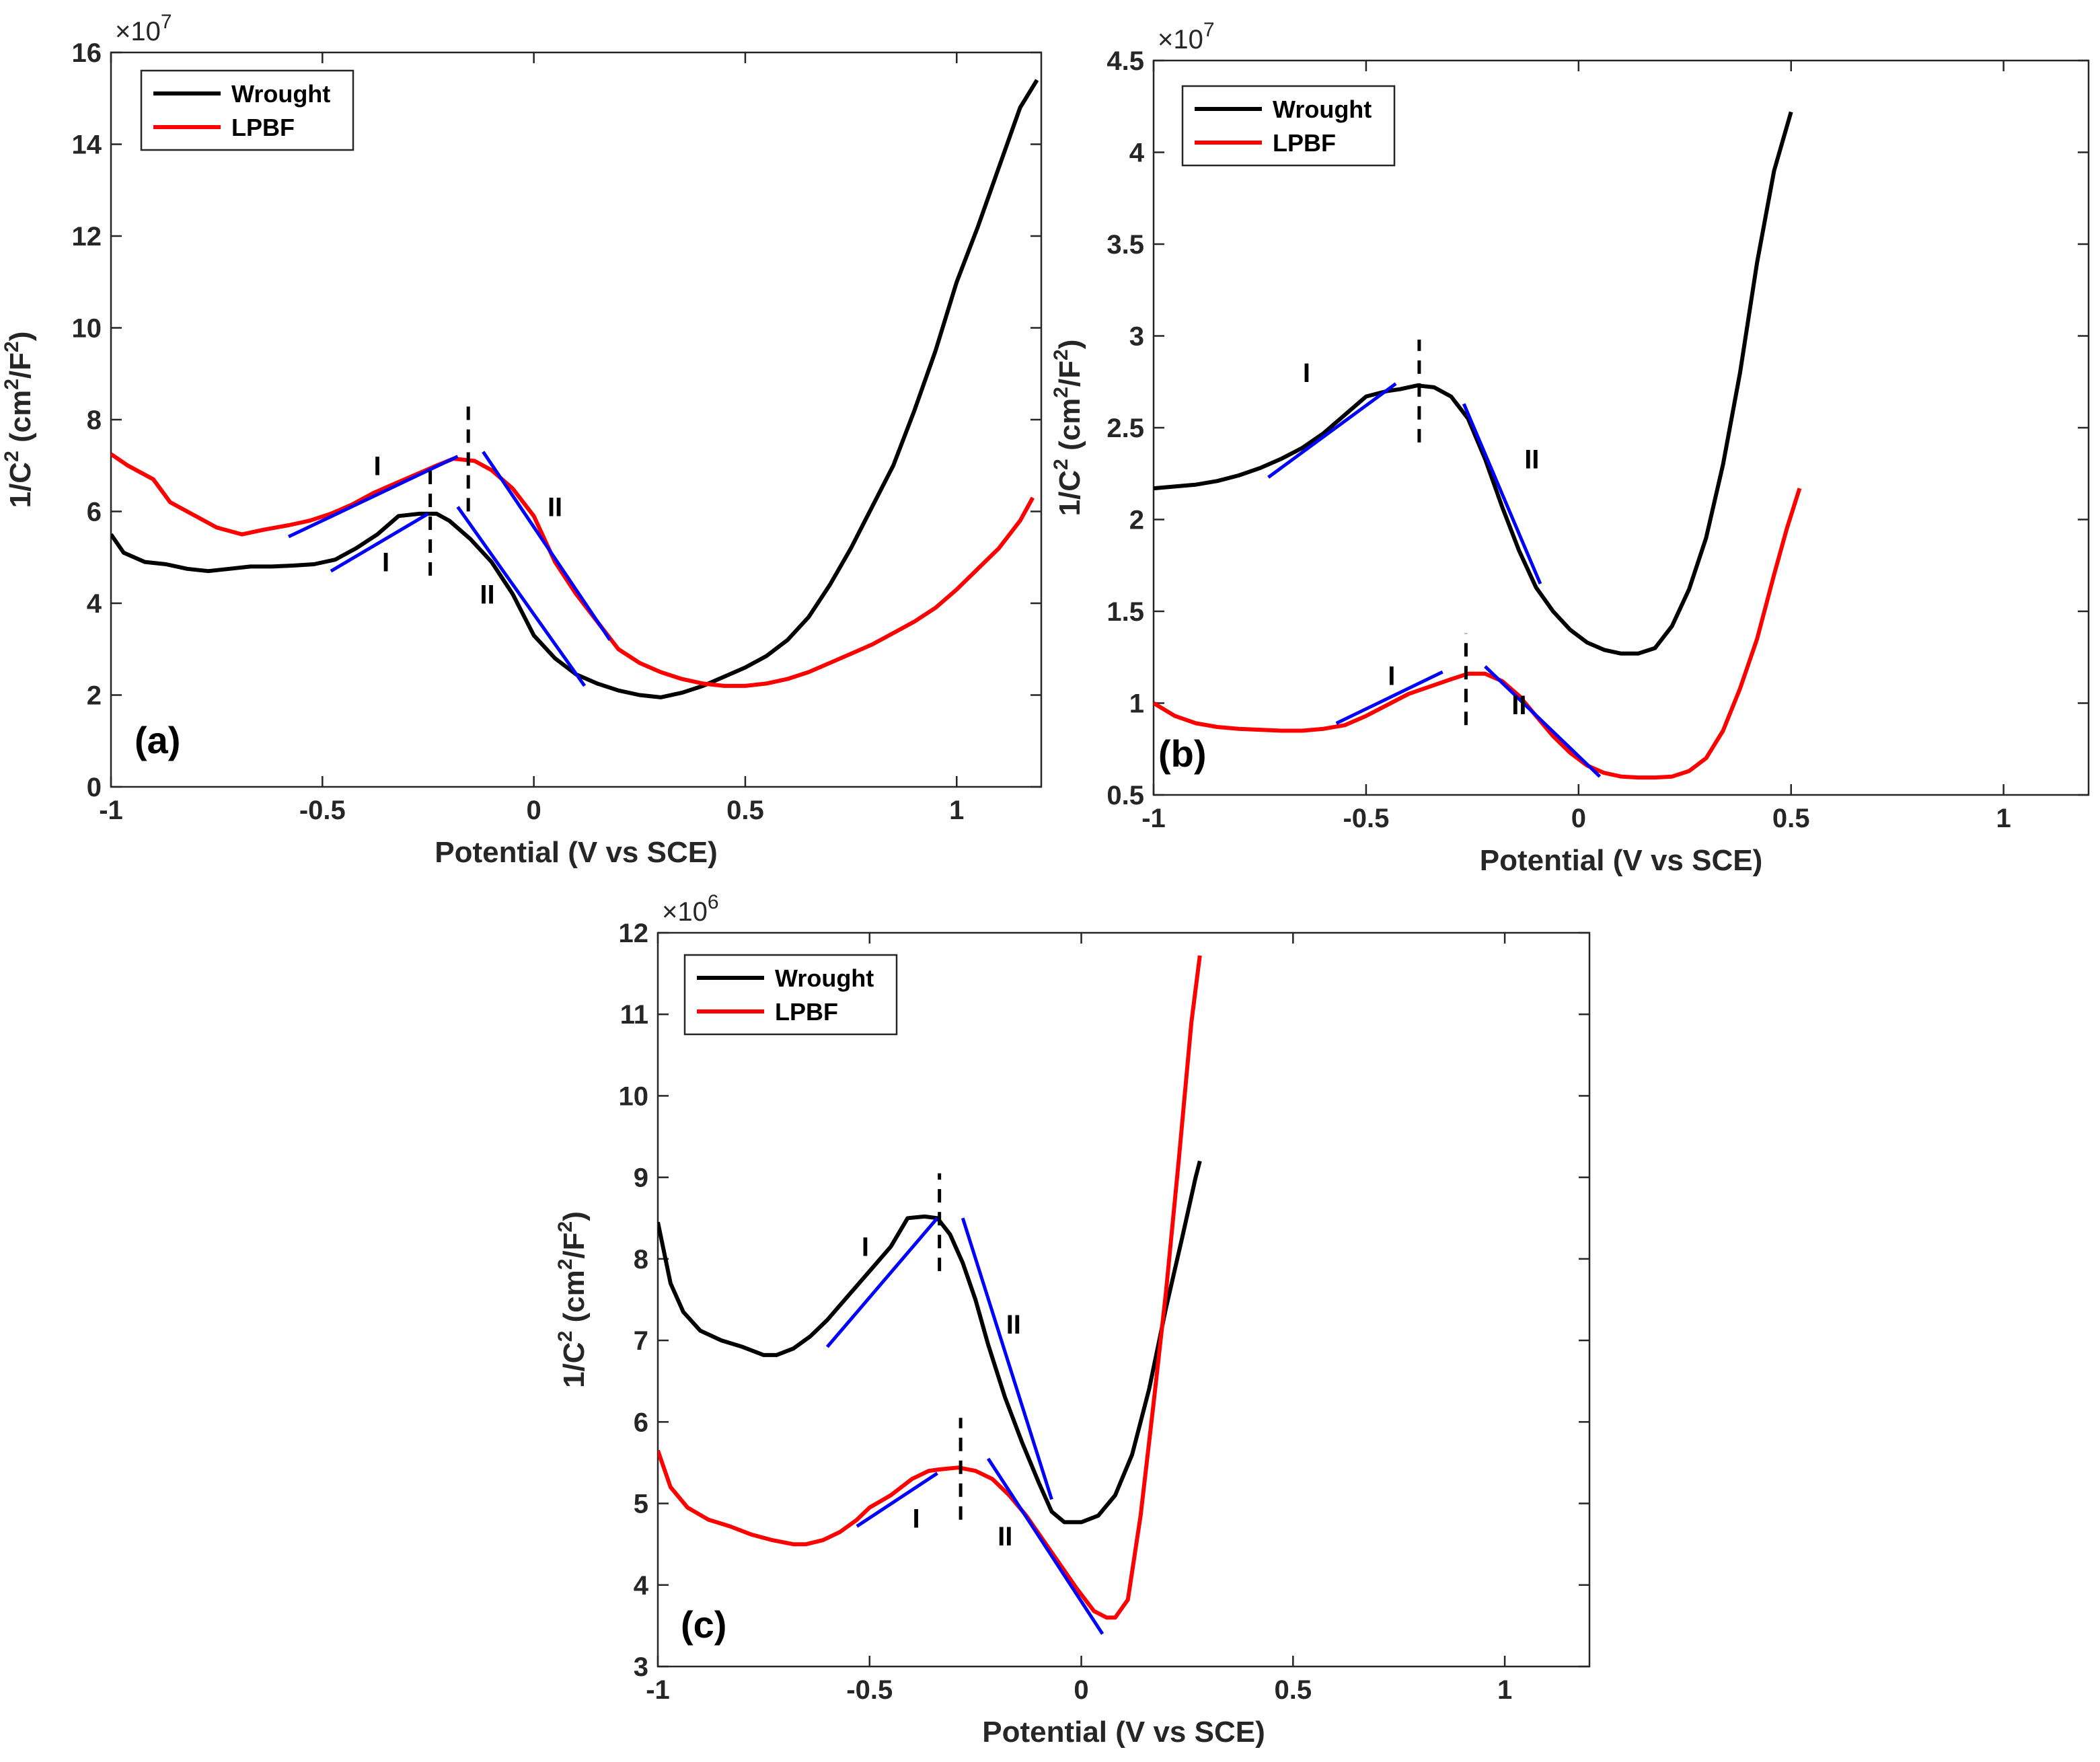 The width and height of the screenshot is (2100, 1762). I want to click on y-tick-label: 16, so click(87, 53).